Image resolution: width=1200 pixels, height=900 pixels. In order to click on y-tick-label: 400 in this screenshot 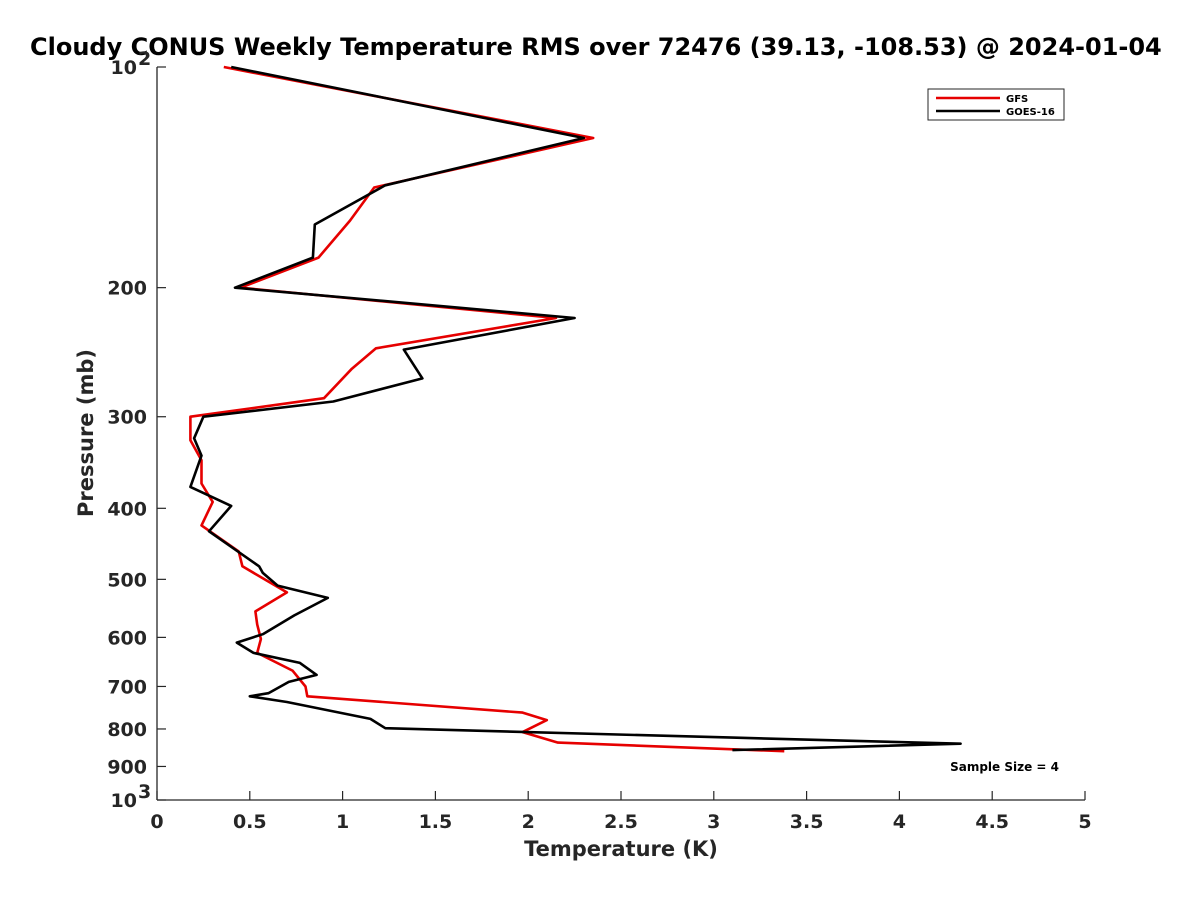, I will do `click(127, 509)`.